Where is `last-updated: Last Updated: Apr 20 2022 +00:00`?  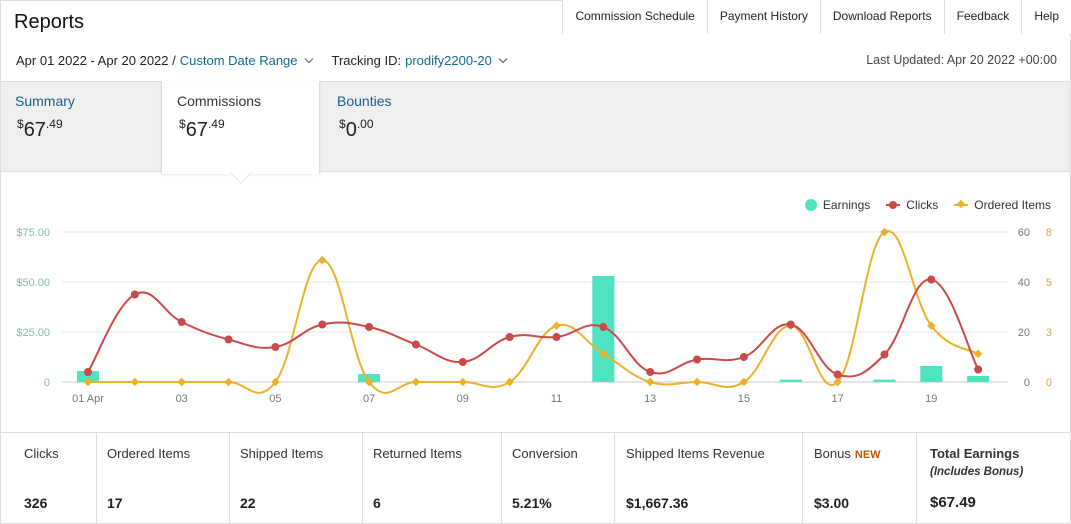
last-updated: Last Updated: Apr 20 2022 +00:00 is located at coordinates (961, 60).